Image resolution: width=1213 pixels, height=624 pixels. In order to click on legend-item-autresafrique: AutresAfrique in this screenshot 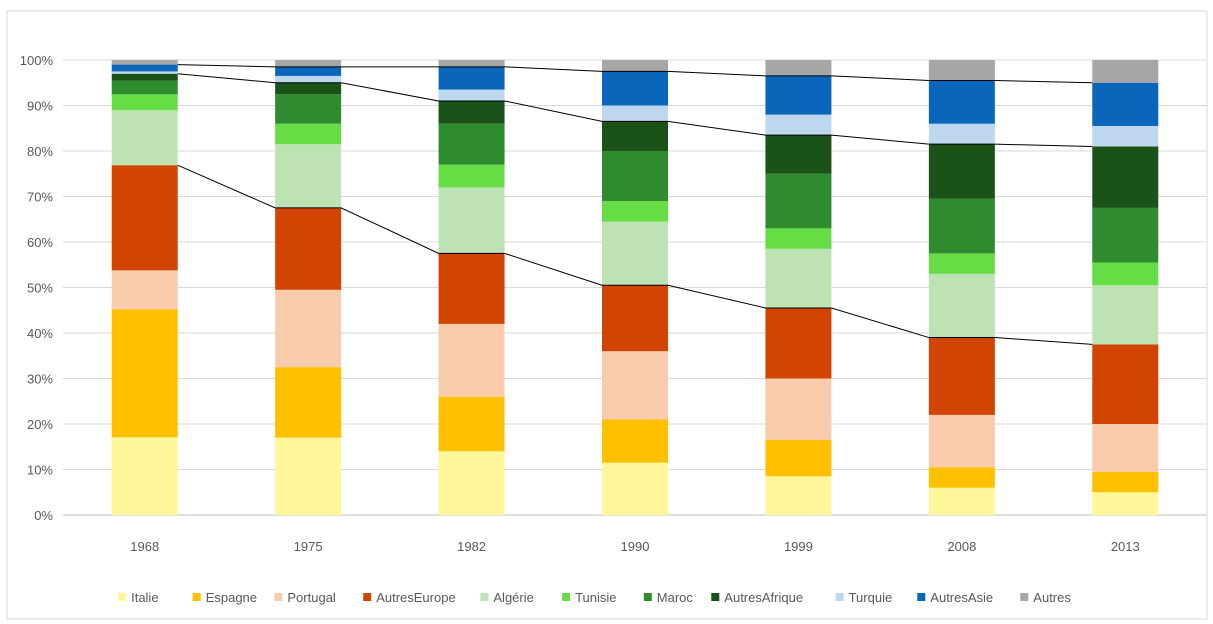, I will do `click(757, 597)`.